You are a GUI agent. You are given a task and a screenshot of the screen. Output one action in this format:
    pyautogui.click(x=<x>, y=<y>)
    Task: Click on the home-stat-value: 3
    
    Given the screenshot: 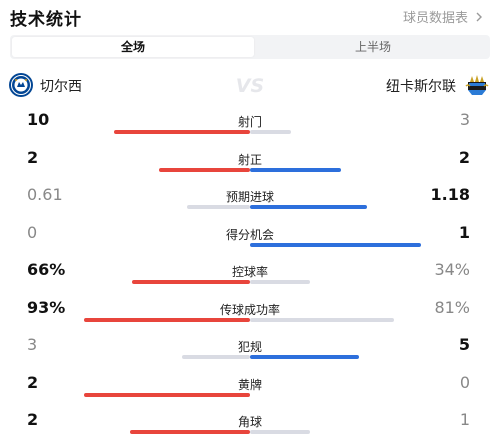 What is the action you would take?
    pyautogui.click(x=32, y=344)
    